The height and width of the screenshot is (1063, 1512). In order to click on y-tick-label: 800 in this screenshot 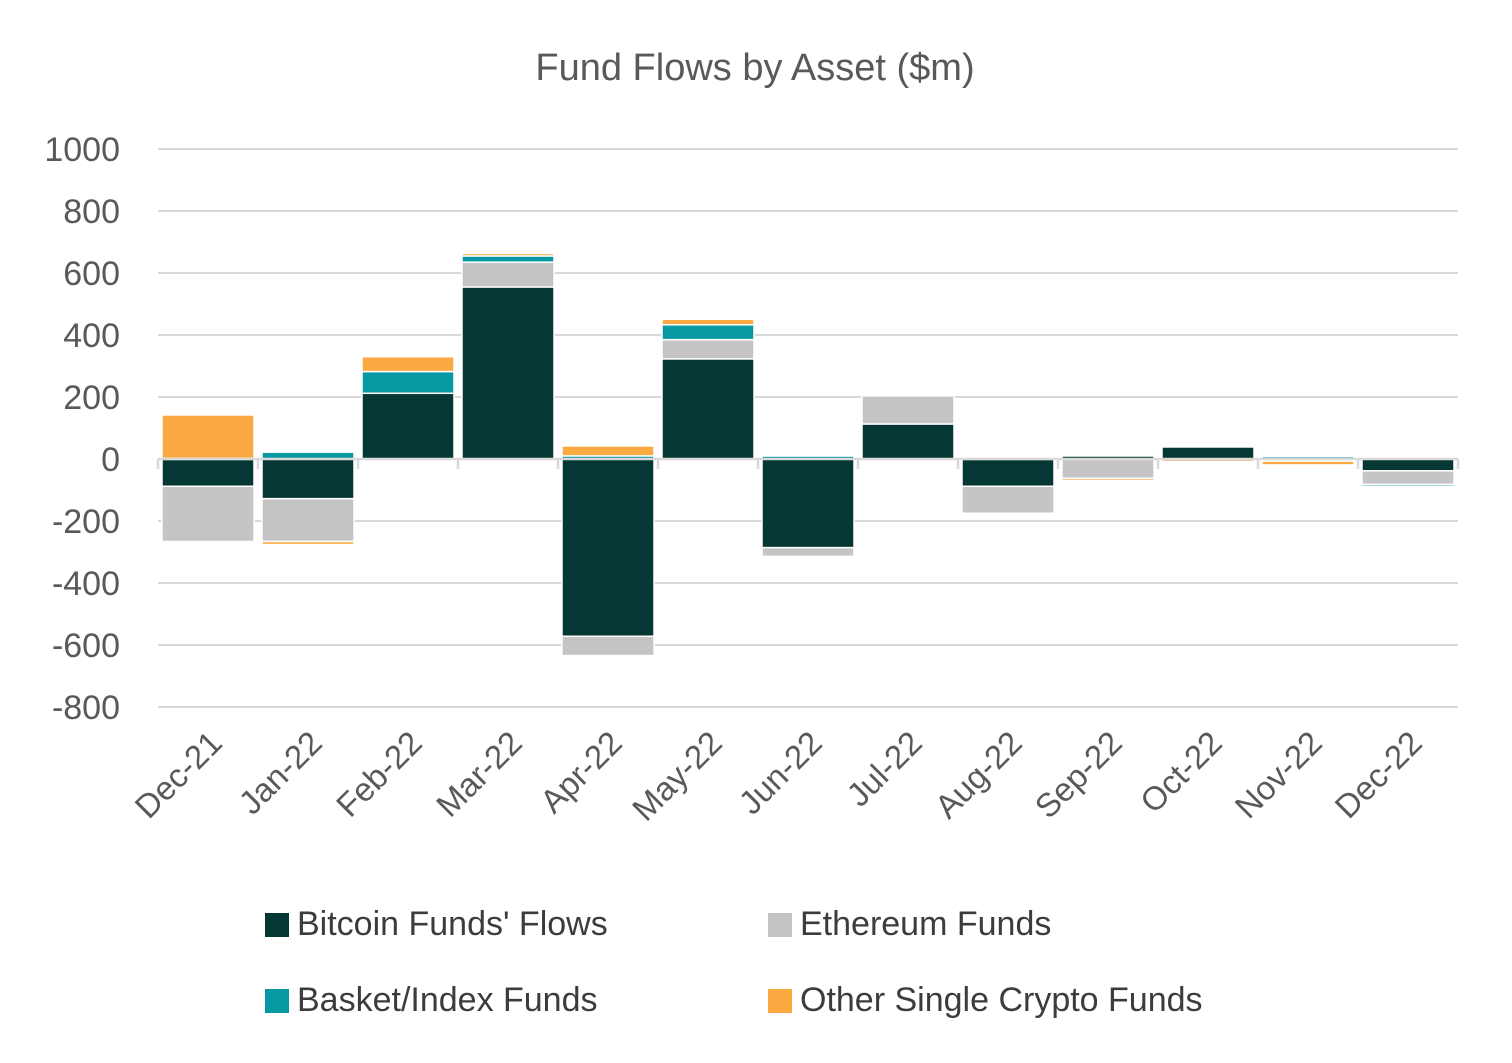, I will do `click(91, 212)`.